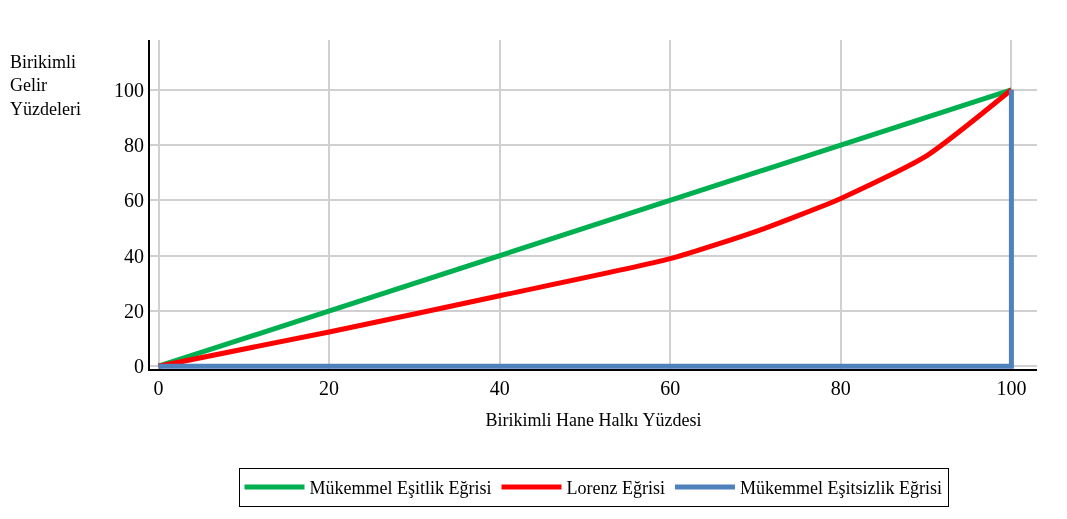 This screenshot has height=519, width=1067. What do you see at coordinates (134, 145) in the screenshot?
I see `y-tick-label: 80` at bounding box center [134, 145].